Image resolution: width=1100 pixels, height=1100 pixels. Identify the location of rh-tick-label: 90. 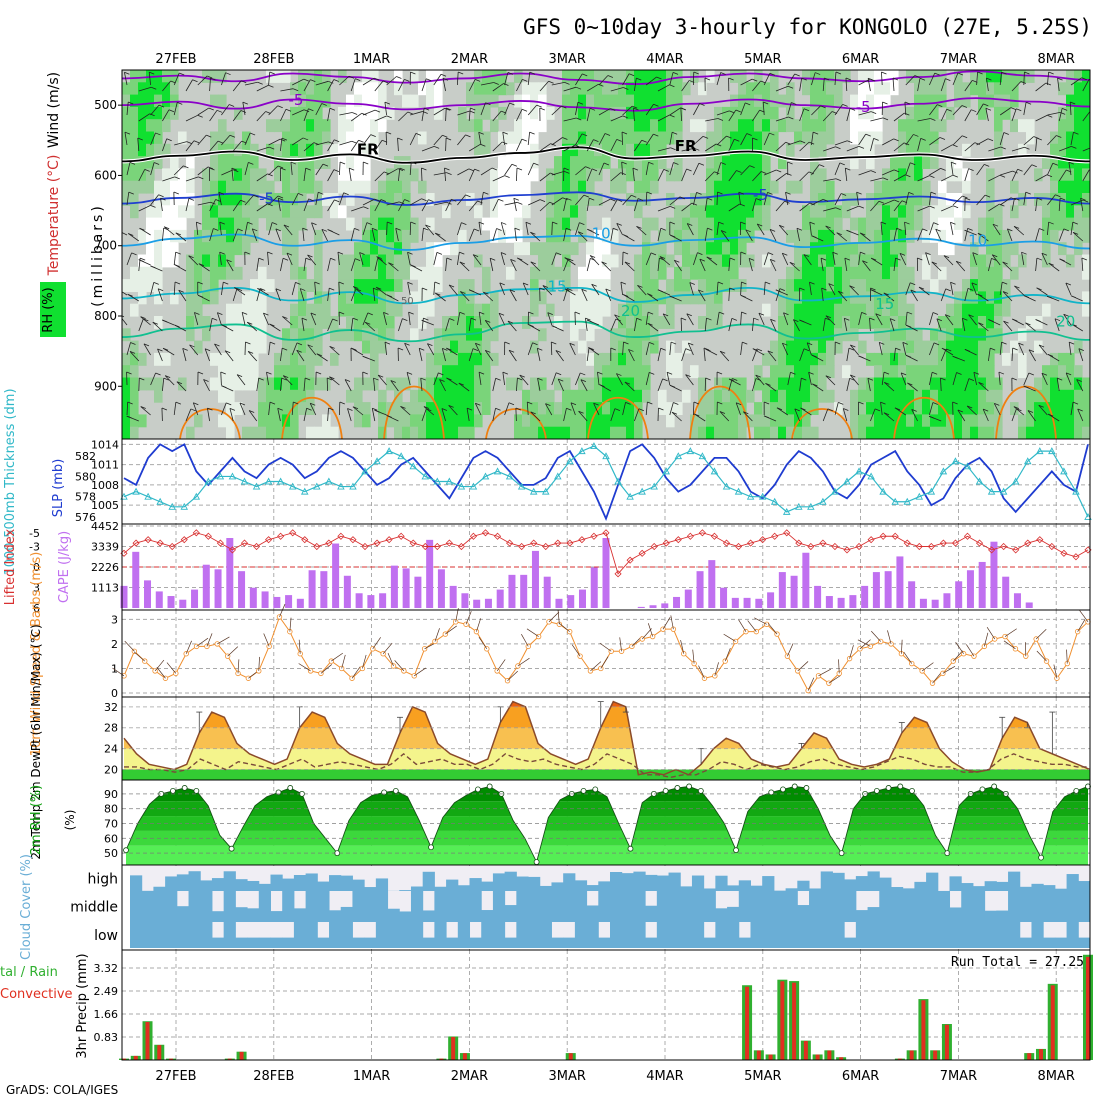
(111, 794).